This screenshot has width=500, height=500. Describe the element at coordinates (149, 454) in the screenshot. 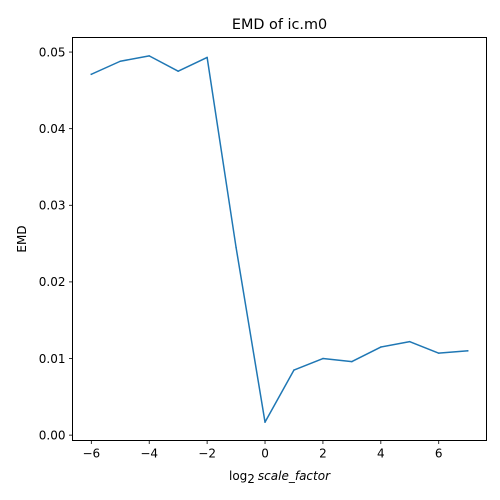

I see `x-tick-label: −4` at that location.